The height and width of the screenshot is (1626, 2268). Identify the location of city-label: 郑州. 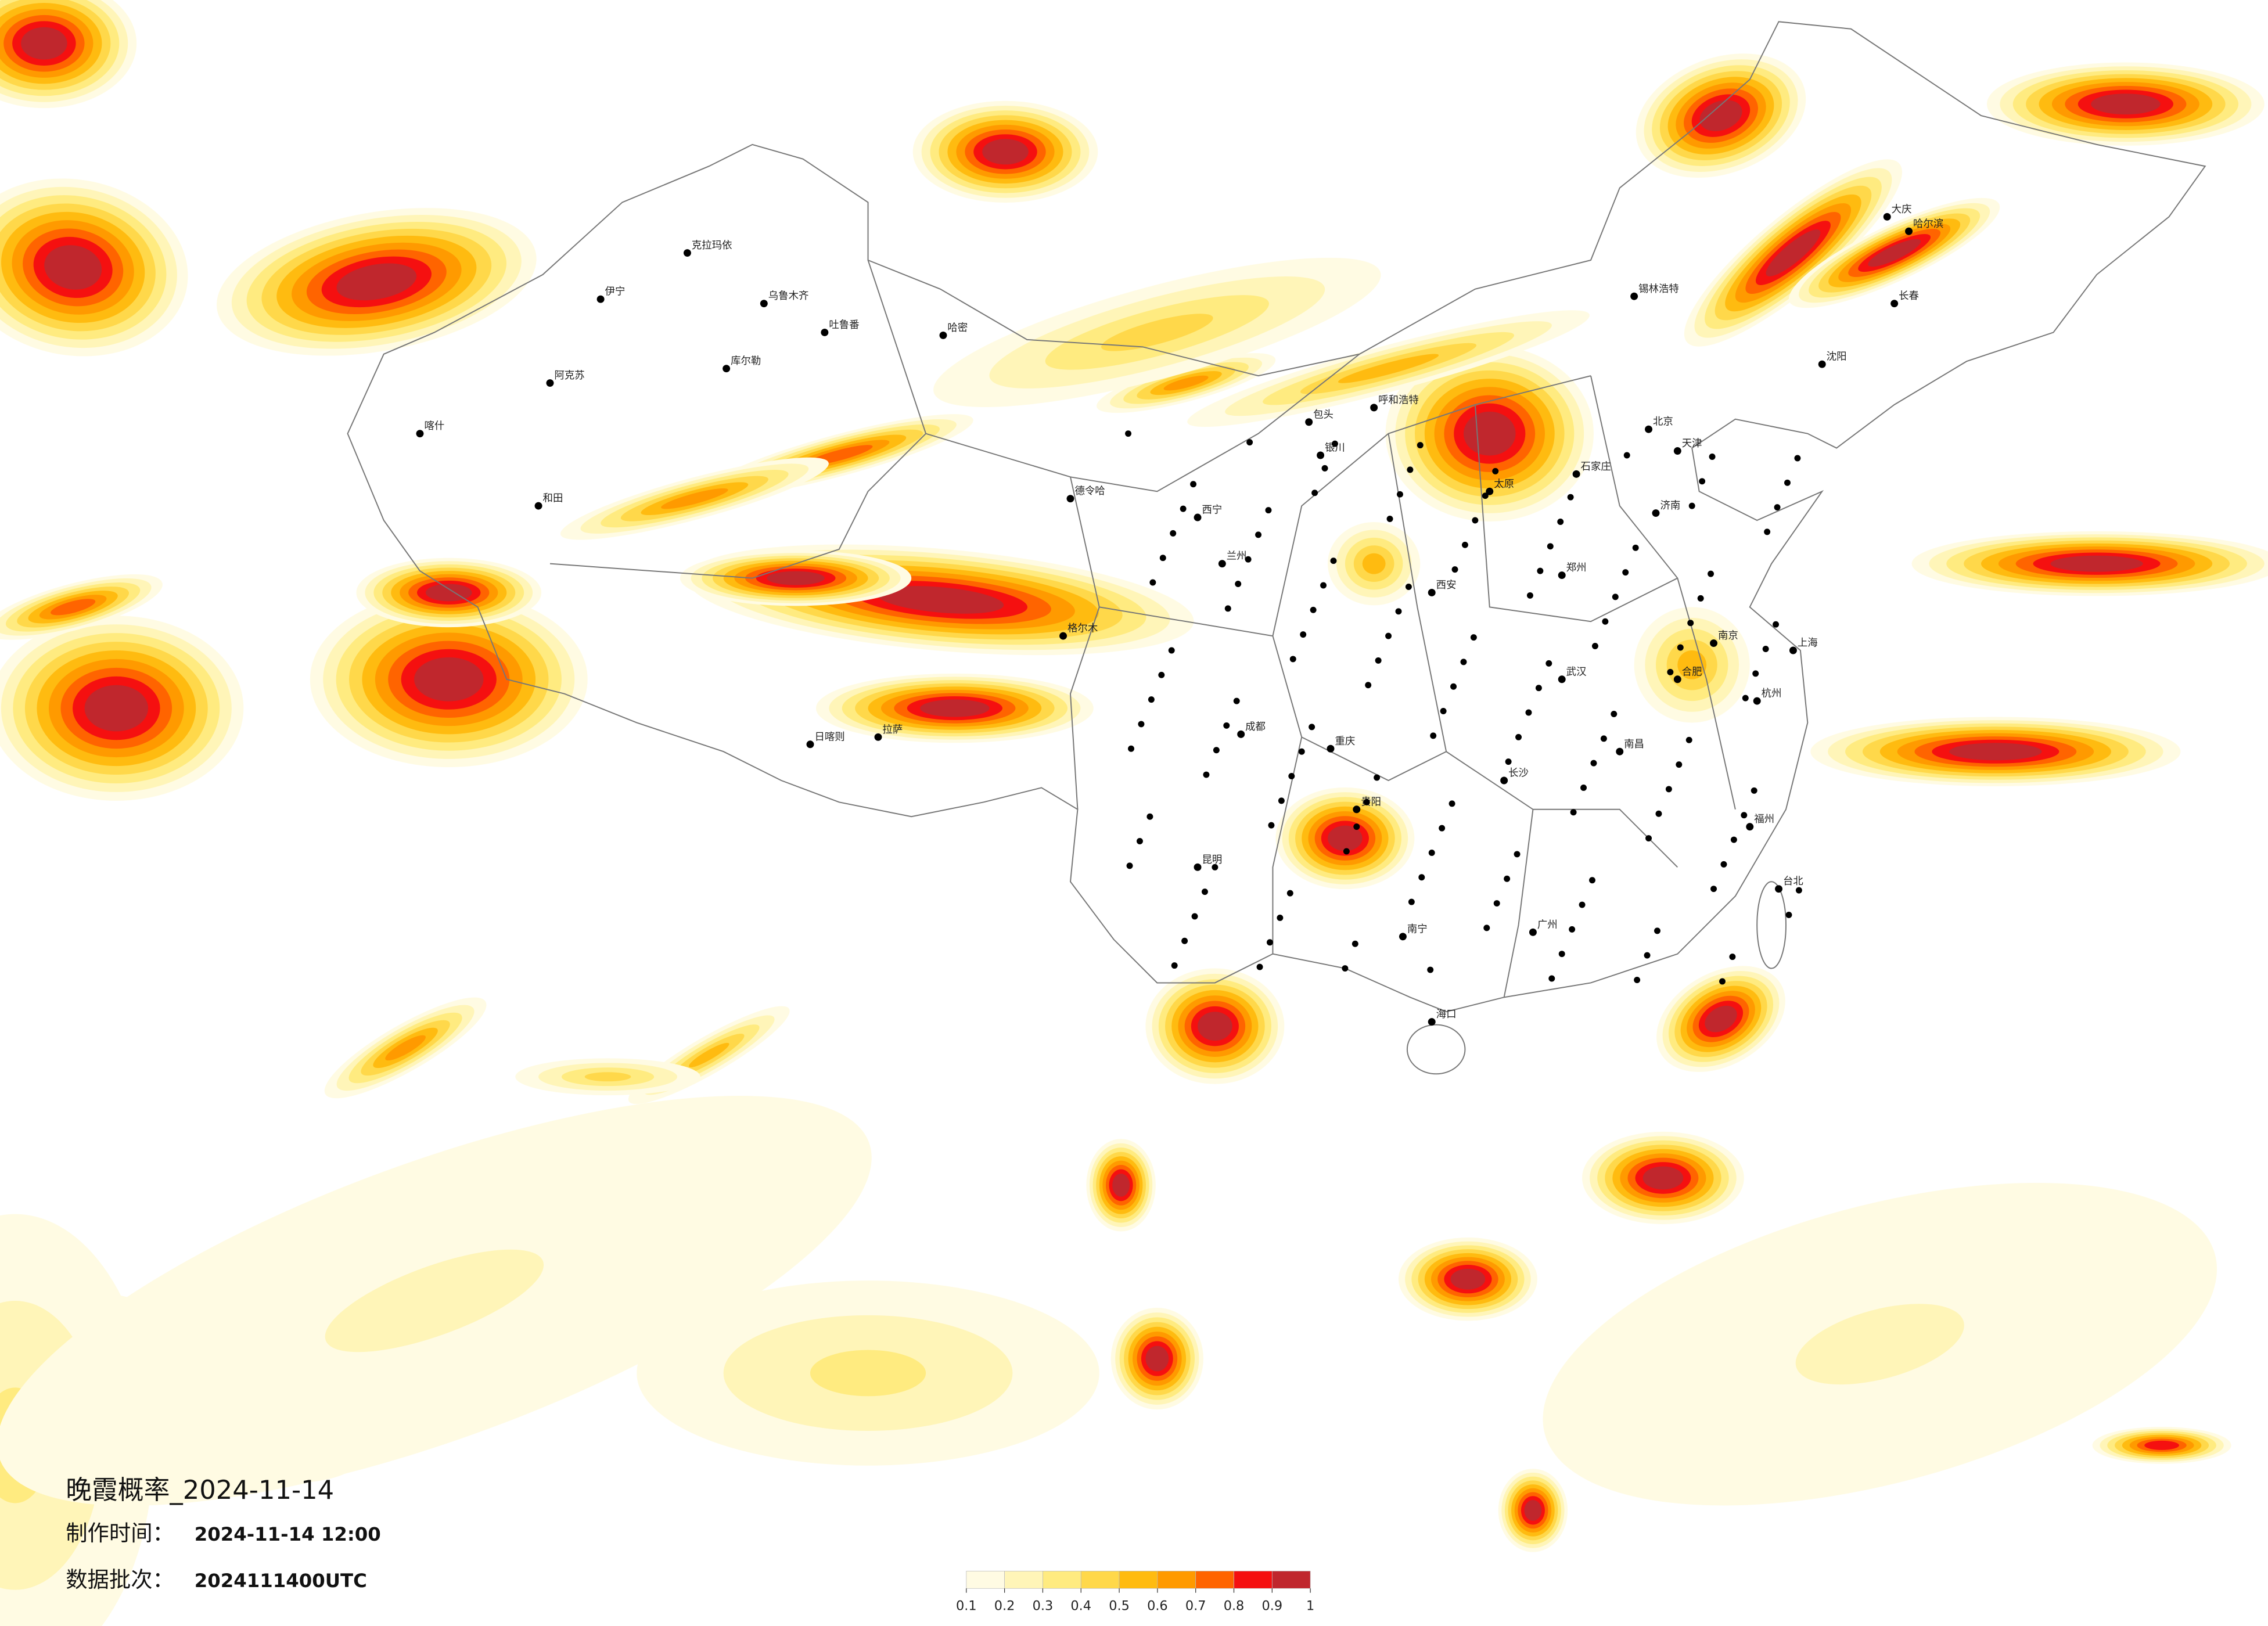
(1576, 568).